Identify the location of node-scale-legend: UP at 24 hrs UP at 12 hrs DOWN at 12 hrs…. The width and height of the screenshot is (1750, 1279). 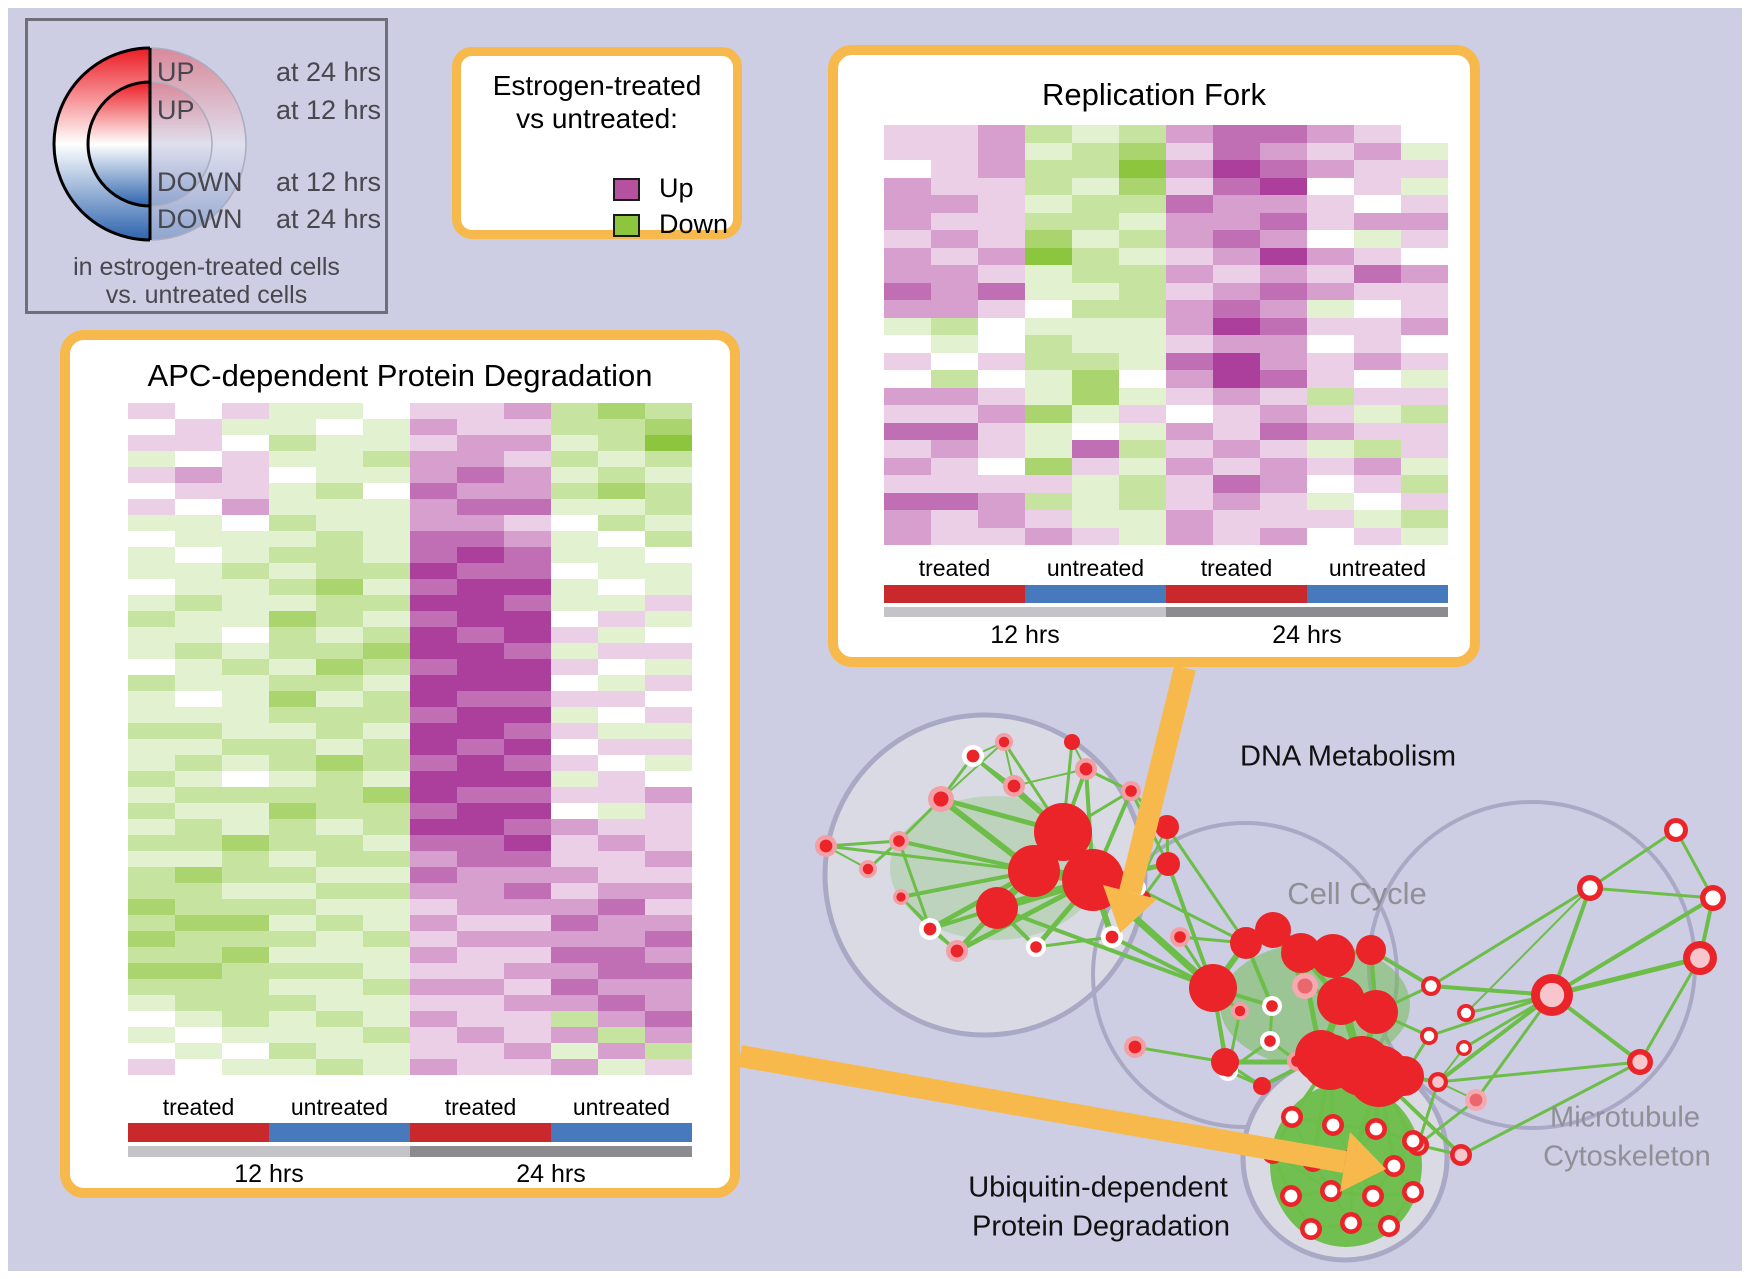
(206, 166).